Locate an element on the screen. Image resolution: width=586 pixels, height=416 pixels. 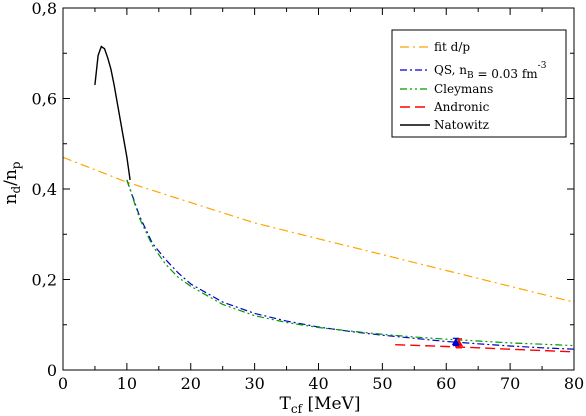
legend-label-natowitz: Natowitz is located at coordinates (461, 125).